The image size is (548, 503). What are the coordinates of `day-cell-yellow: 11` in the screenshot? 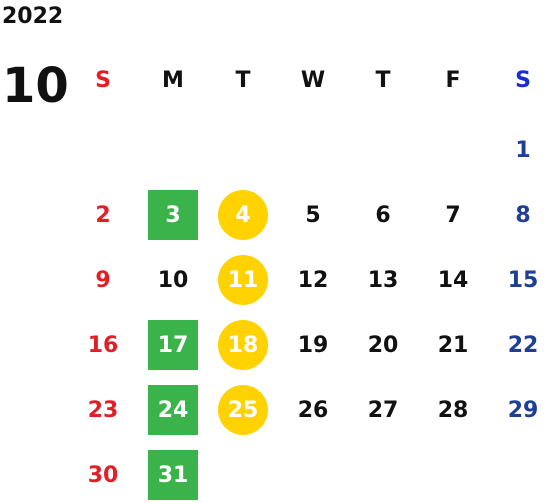 It's located at (243, 280).